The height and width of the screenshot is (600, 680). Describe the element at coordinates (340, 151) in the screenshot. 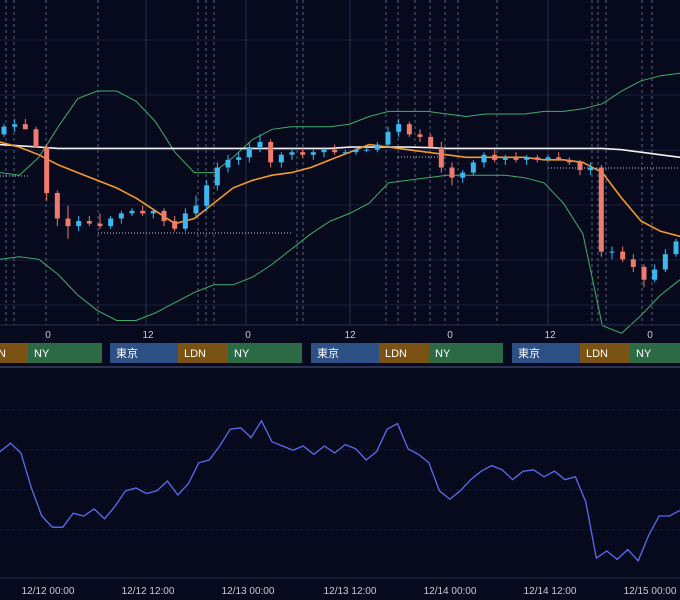

I see `long-moving-average-line` at that location.